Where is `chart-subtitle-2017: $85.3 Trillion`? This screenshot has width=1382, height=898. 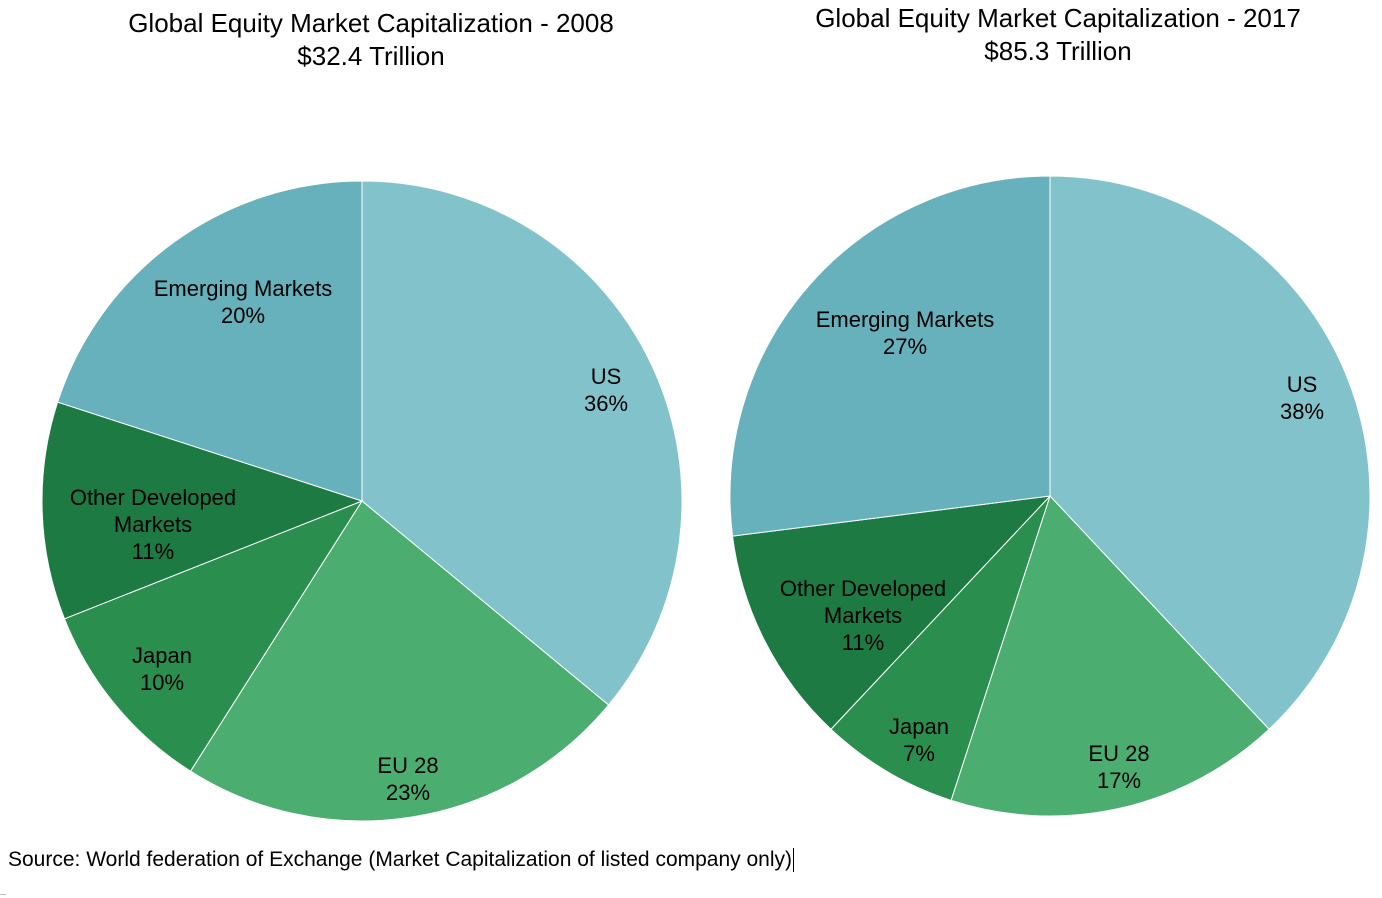 chart-subtitle-2017: $85.3 Trillion is located at coordinates (1057, 51).